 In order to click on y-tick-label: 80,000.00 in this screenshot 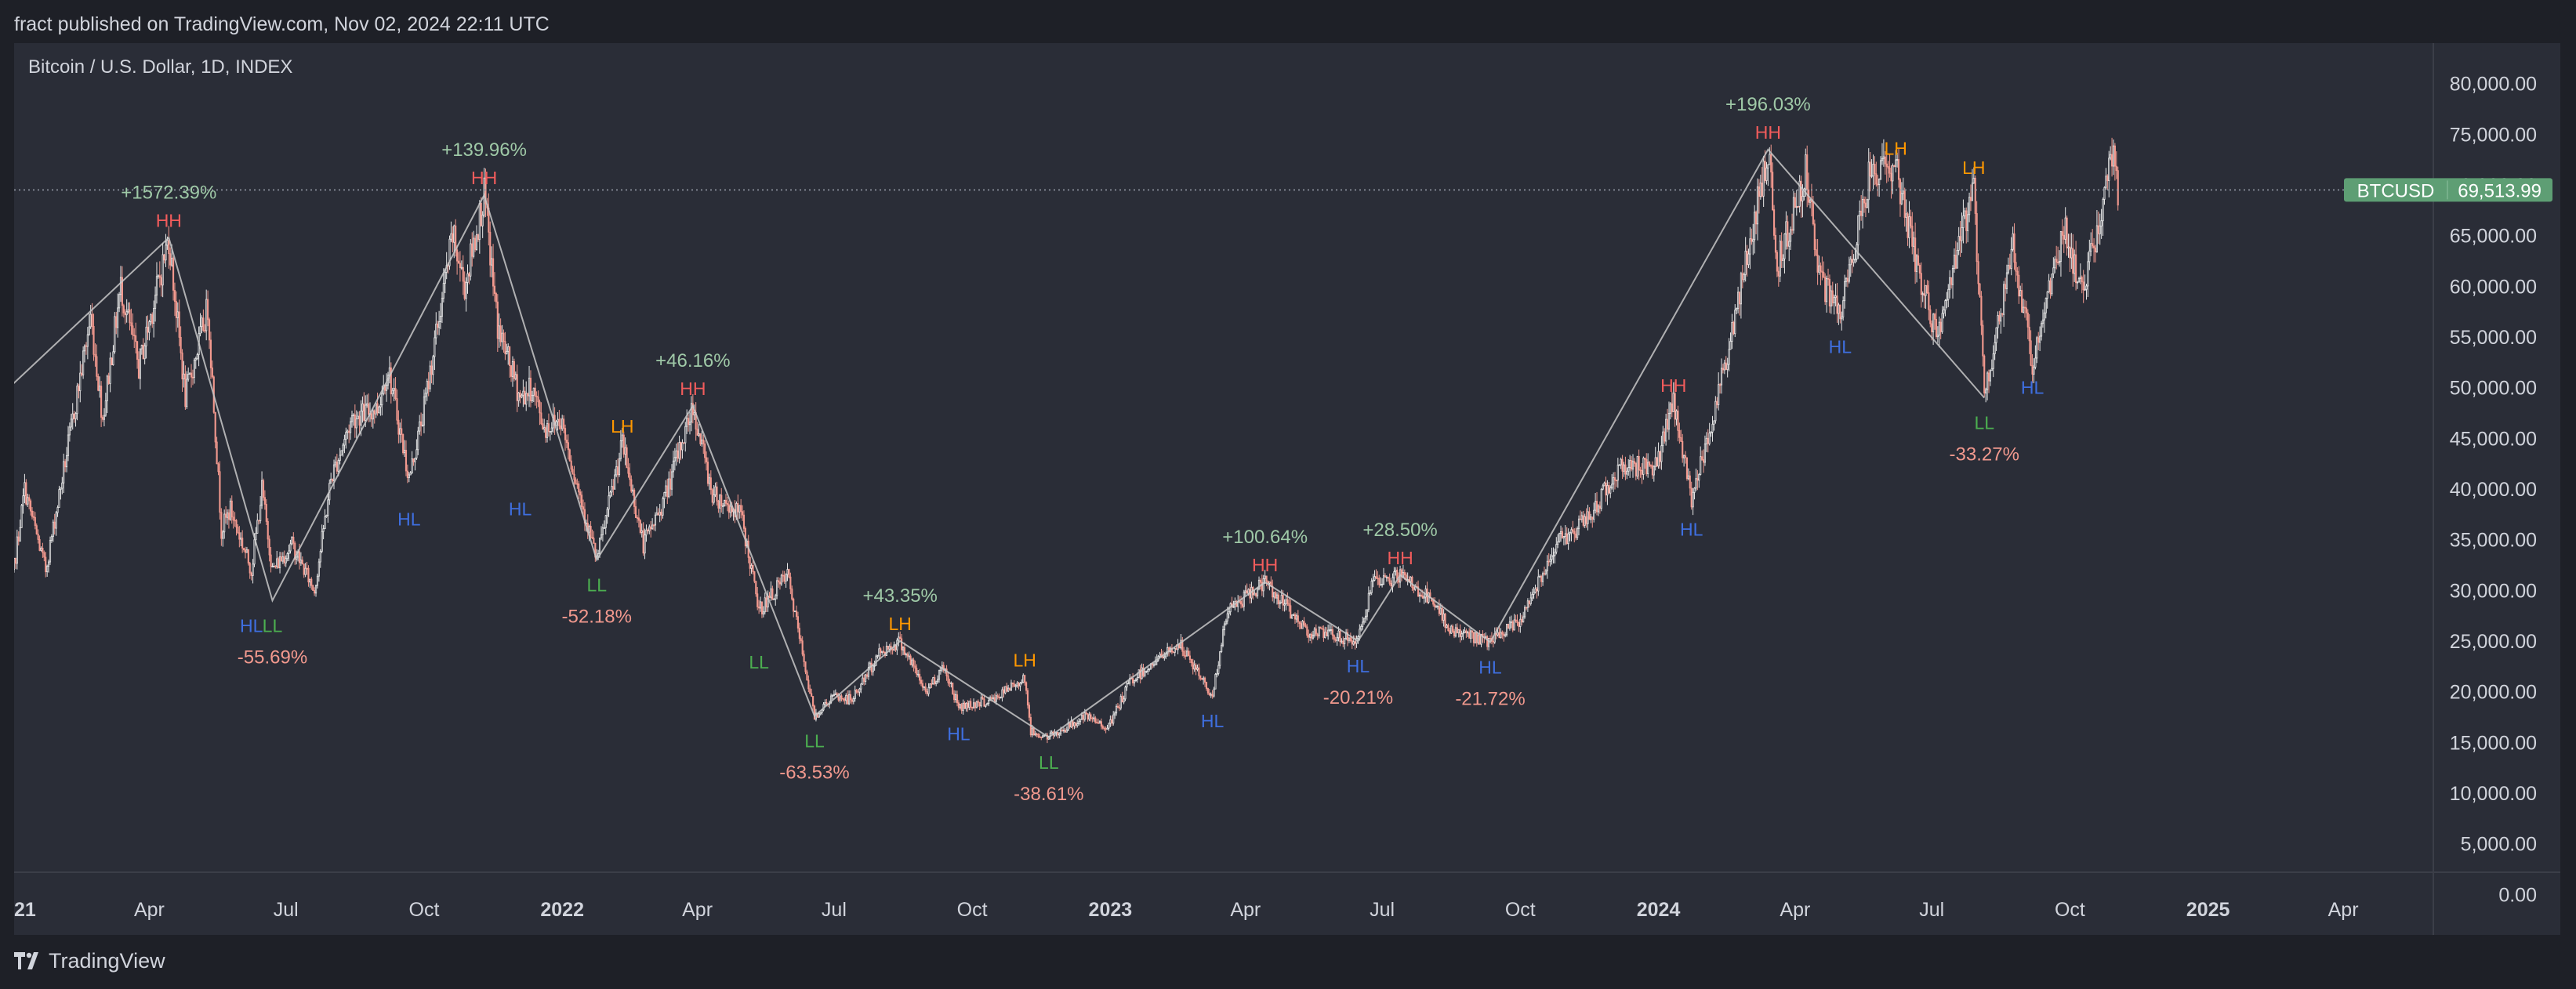, I will do `click(2493, 85)`.